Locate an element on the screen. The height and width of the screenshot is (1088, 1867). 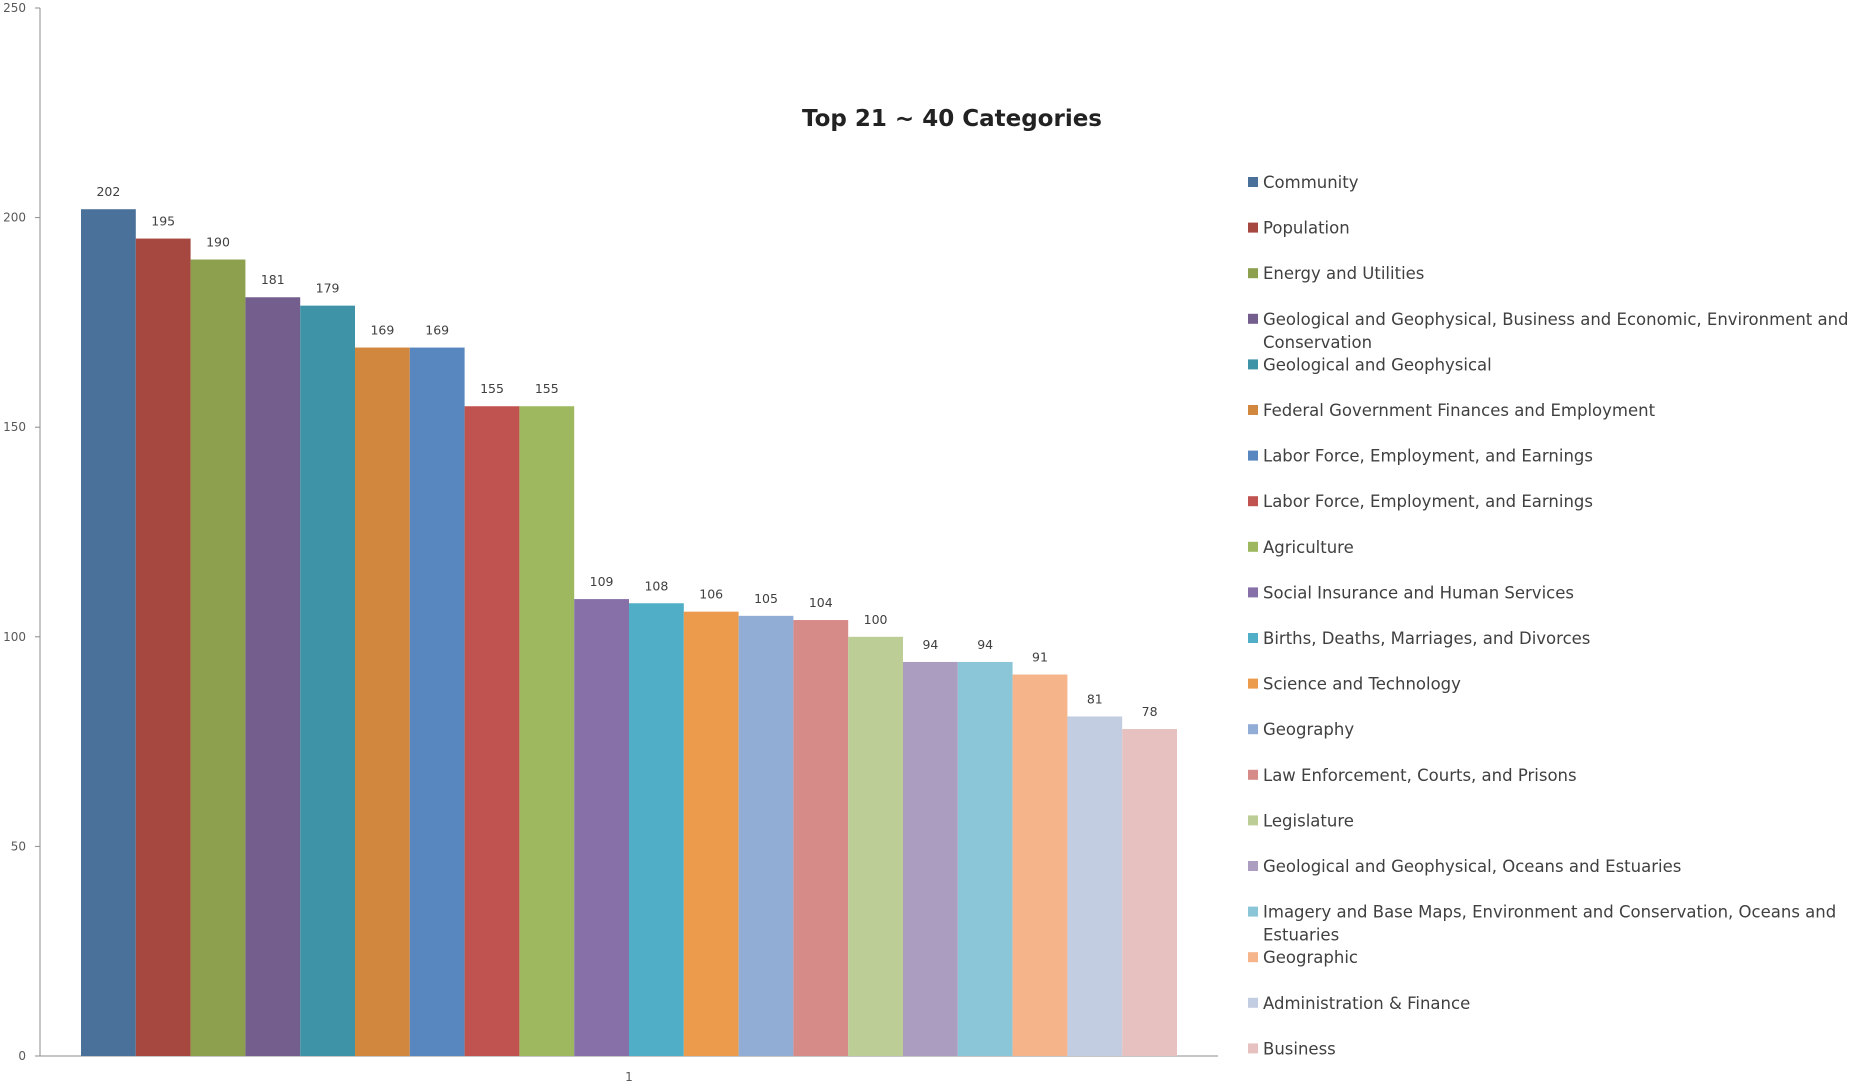
chart-title: Top 21 ~ 40 Categories is located at coordinates (952, 119).